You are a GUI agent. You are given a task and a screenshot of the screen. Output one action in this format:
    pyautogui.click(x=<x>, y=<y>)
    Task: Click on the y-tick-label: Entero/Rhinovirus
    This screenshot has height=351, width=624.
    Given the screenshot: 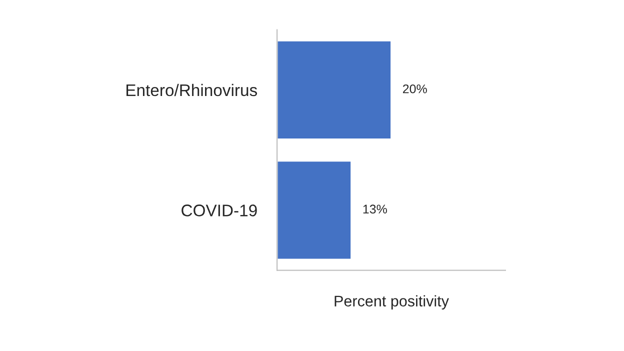 What is the action you would take?
    pyautogui.click(x=192, y=90)
    